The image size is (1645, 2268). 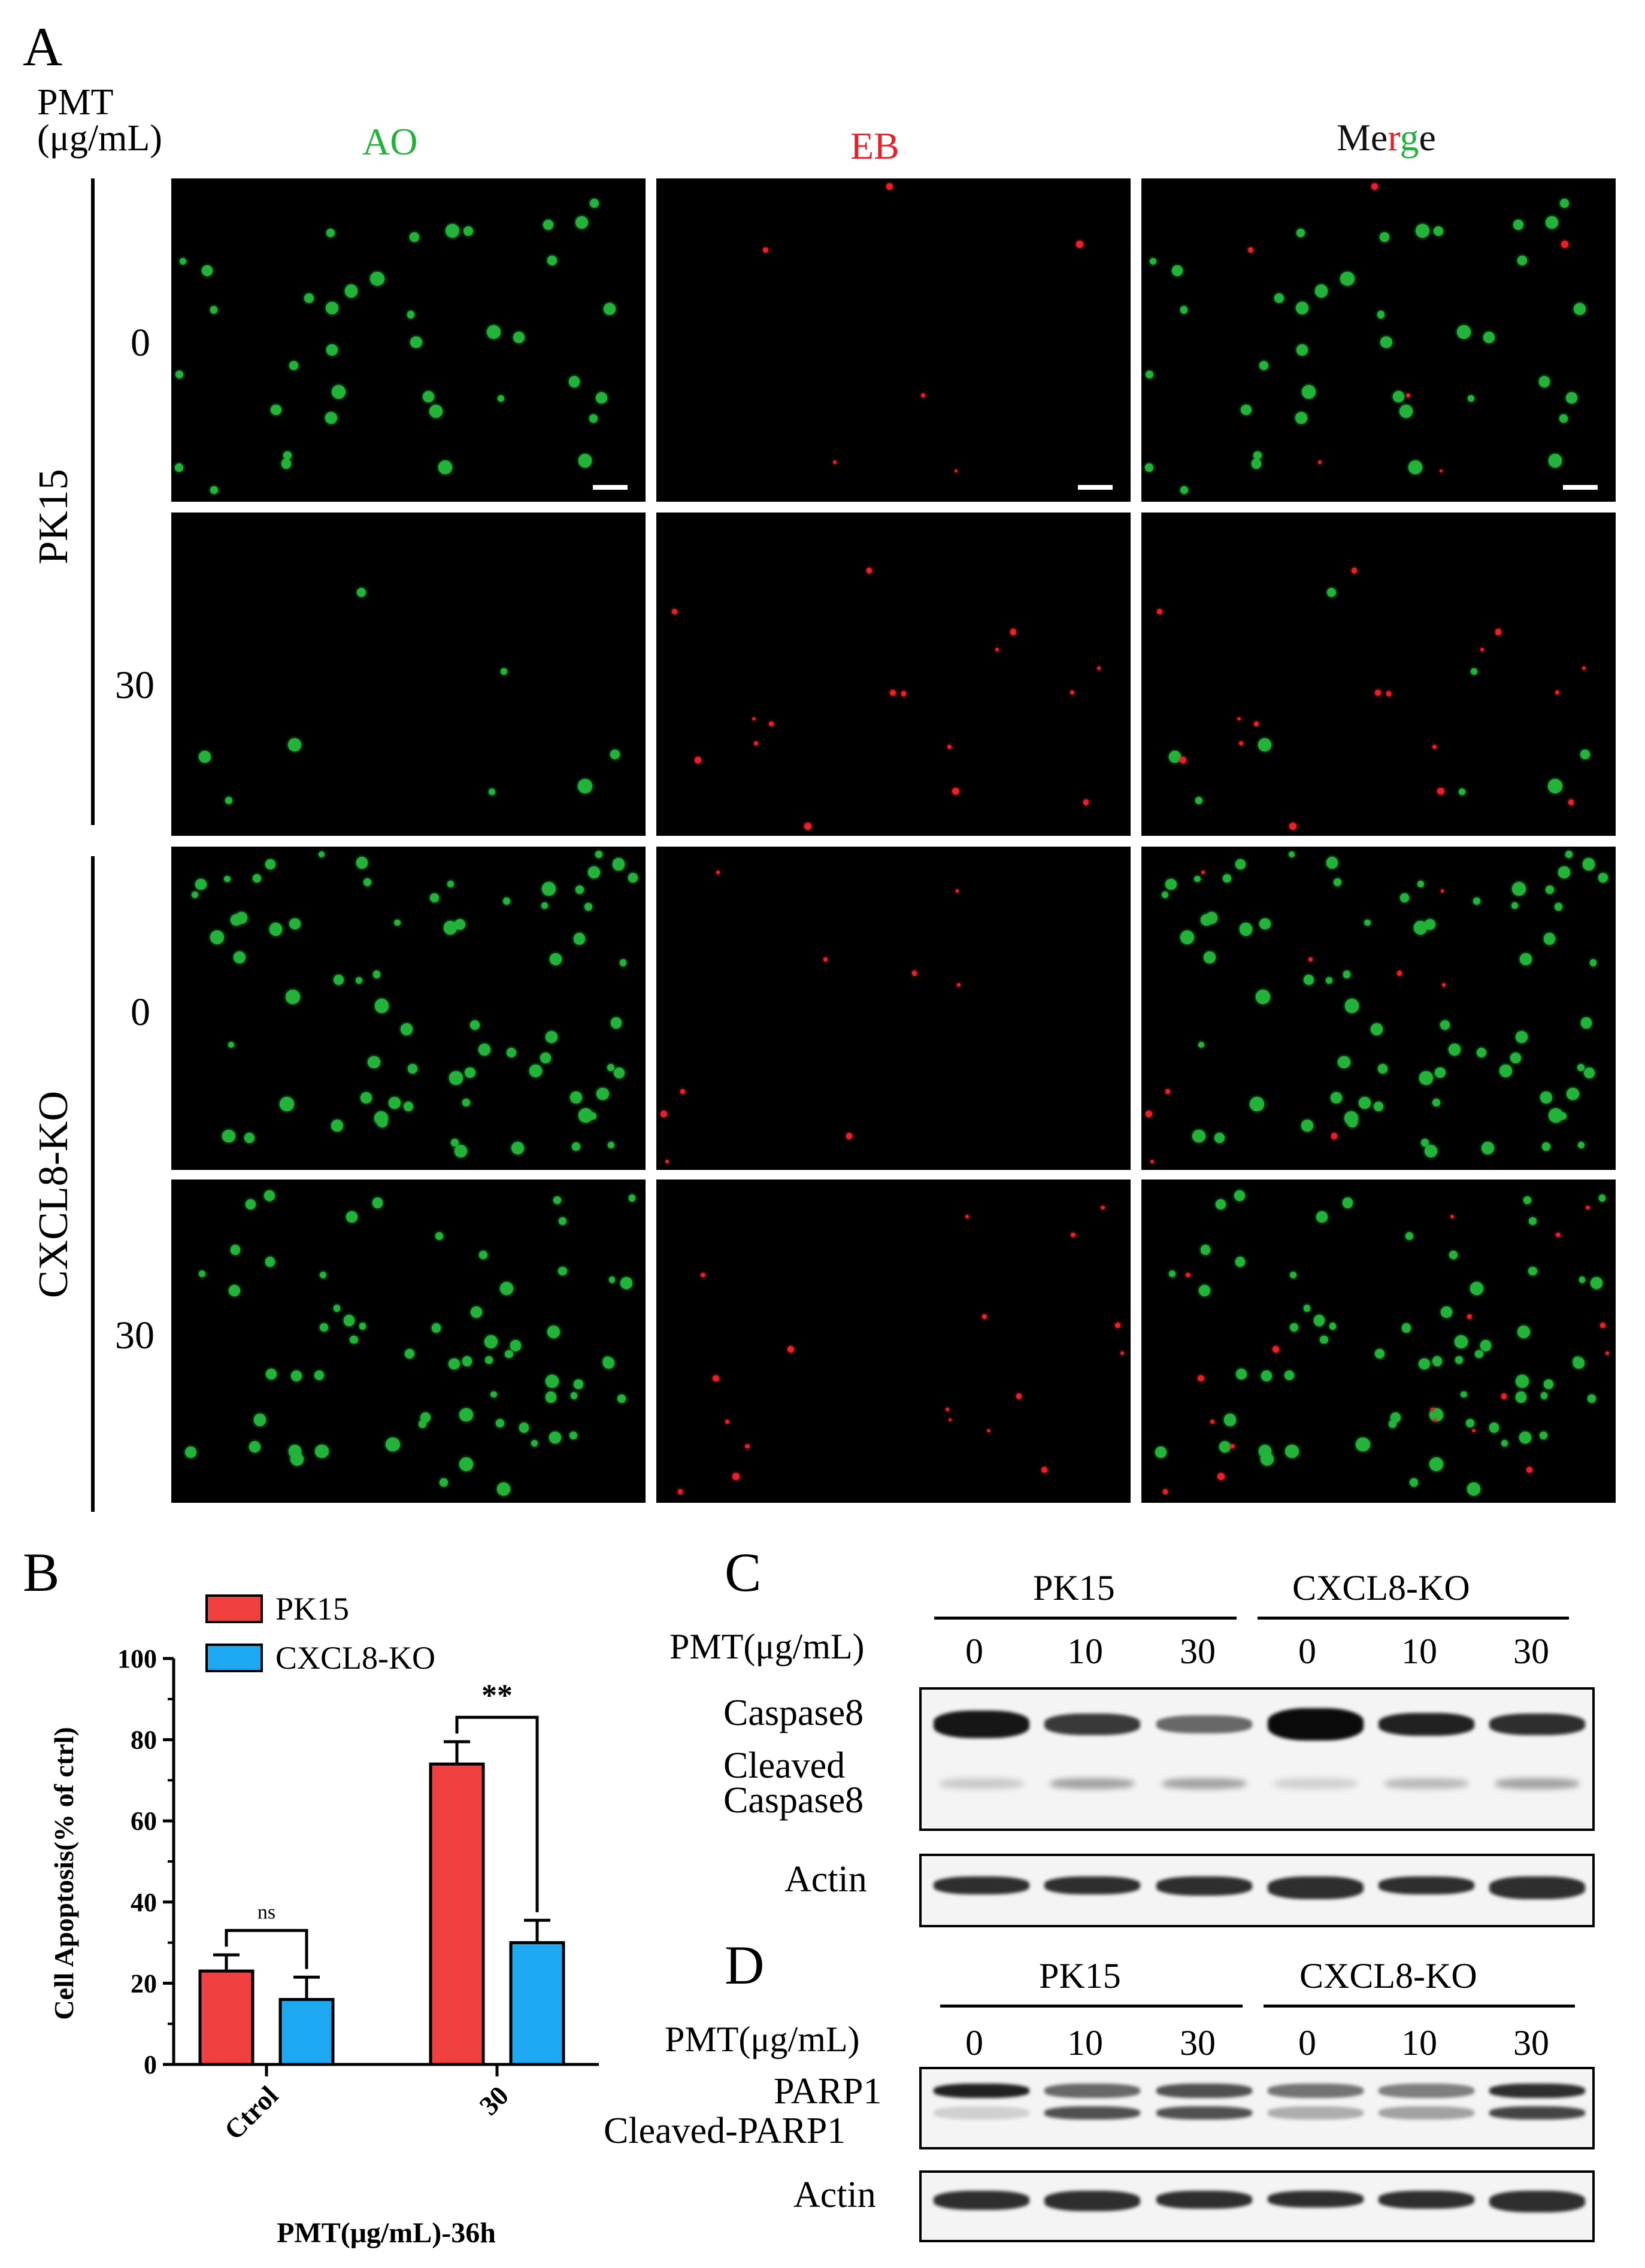 I want to click on row-label-dose: 30, so click(x=134, y=685).